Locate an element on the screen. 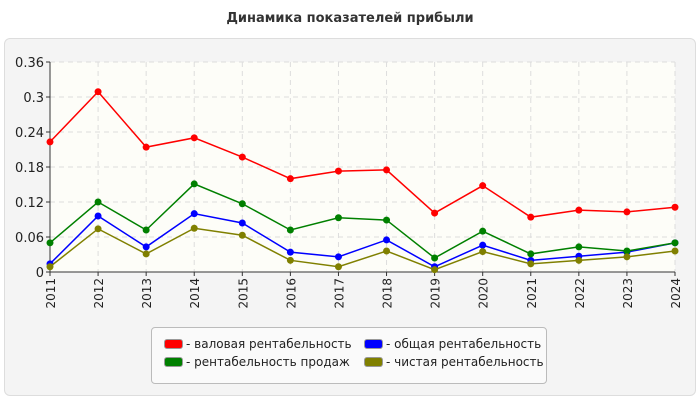 Image resolution: width=700 pixels, height=400 pixels. legend-item: - рентабельность продаж is located at coordinates (257, 362).